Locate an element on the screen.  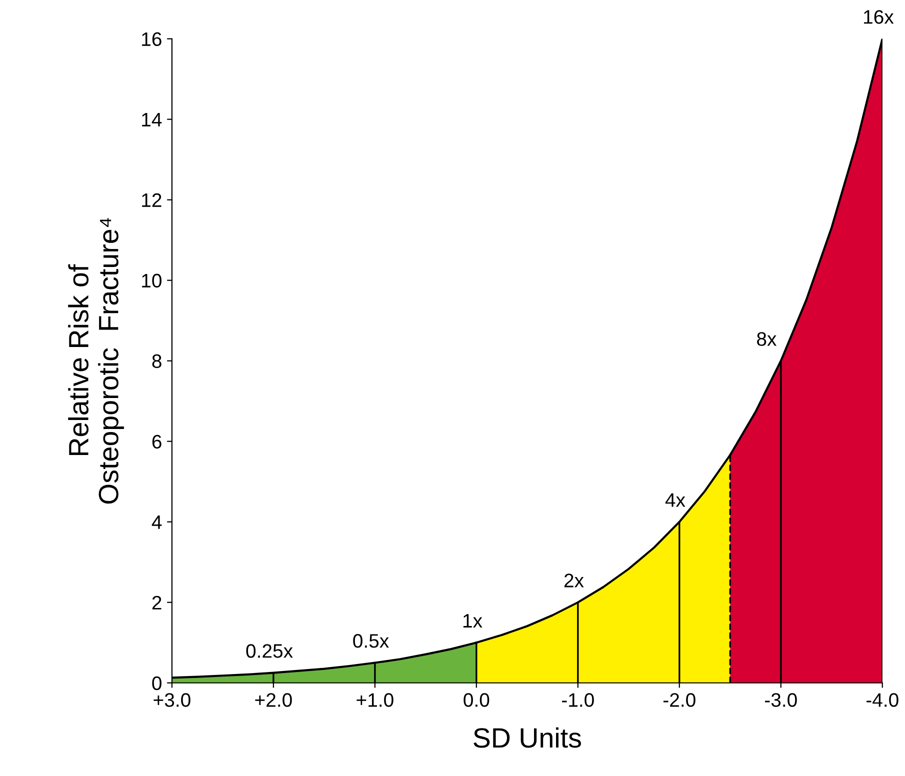
x-tick-label: -4.0 is located at coordinates (882, 700).